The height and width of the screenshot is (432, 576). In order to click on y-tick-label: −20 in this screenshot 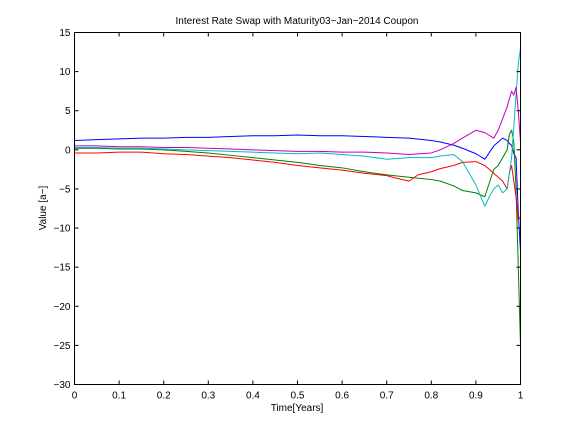, I will do `click(62, 307)`.